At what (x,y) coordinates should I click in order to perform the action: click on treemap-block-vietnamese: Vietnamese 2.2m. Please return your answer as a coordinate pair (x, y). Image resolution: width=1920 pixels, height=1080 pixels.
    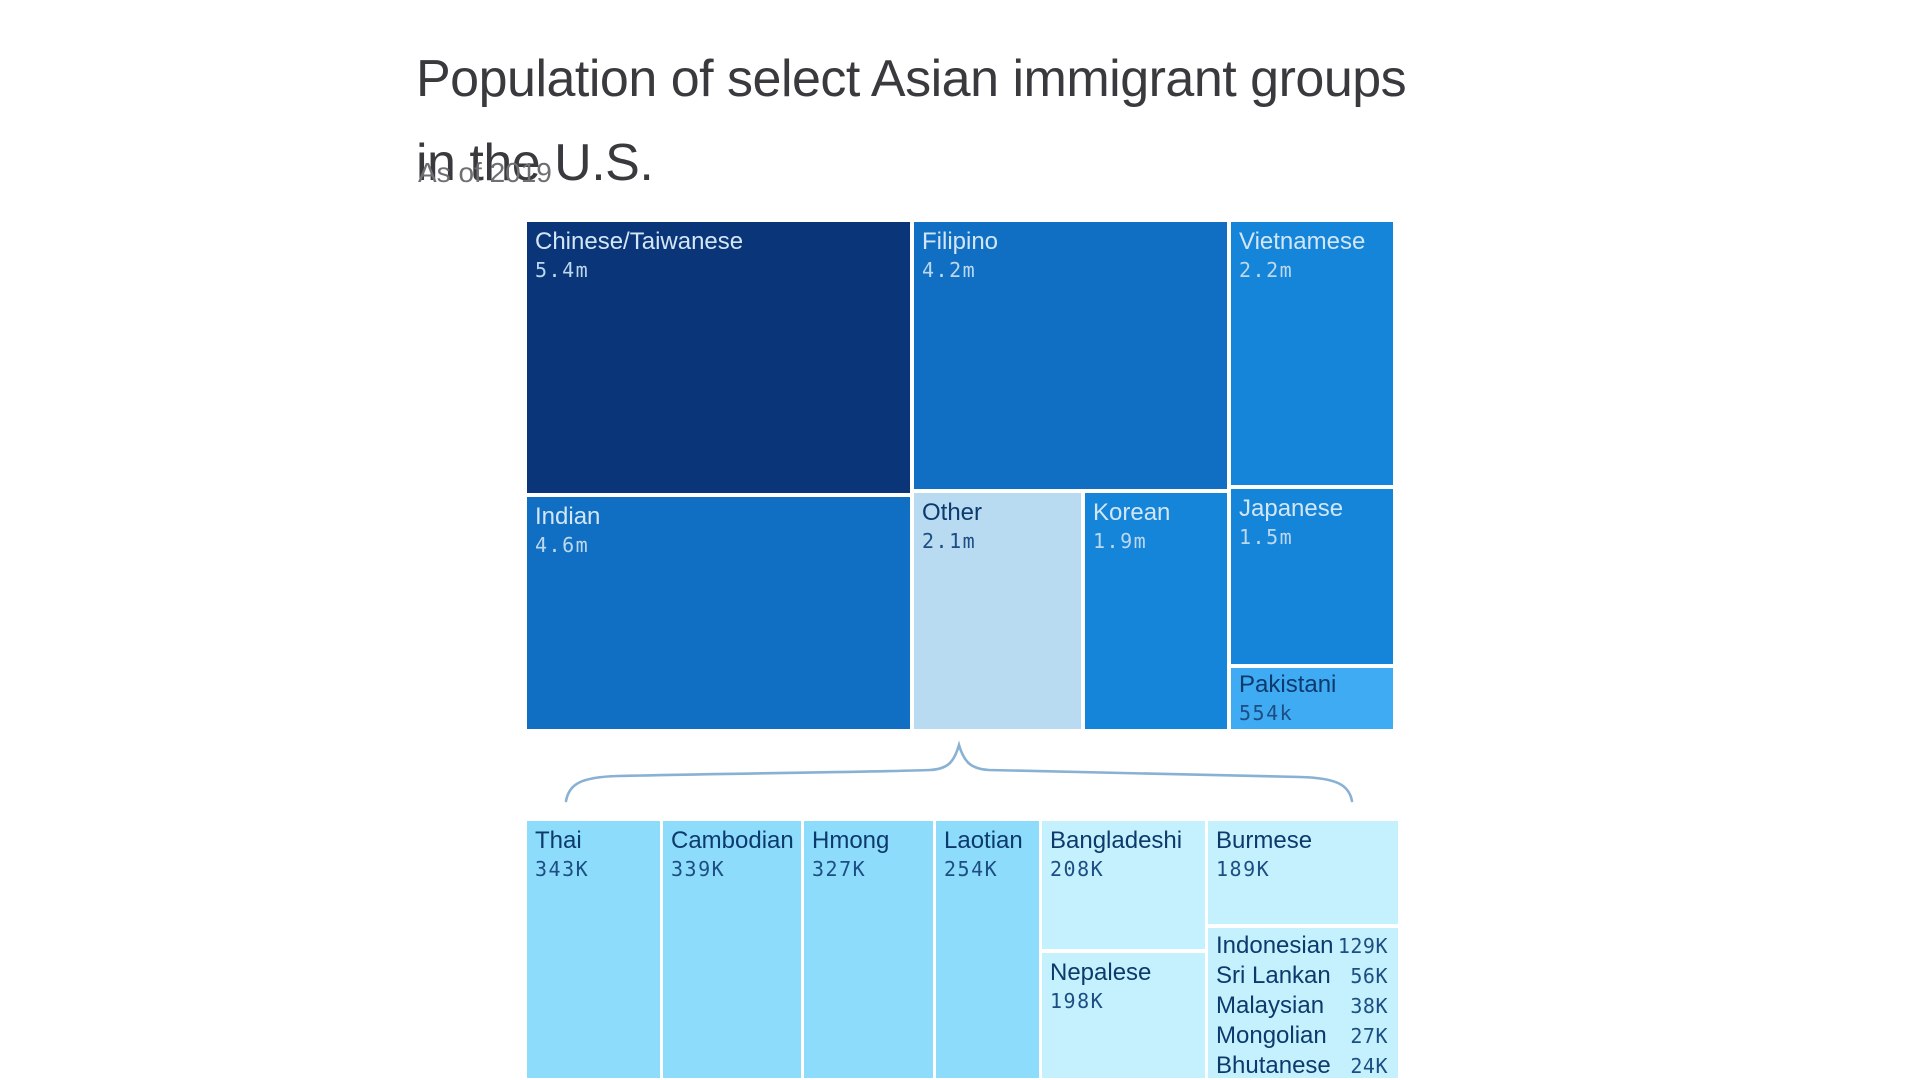
    Looking at the image, I should click on (1312, 353).